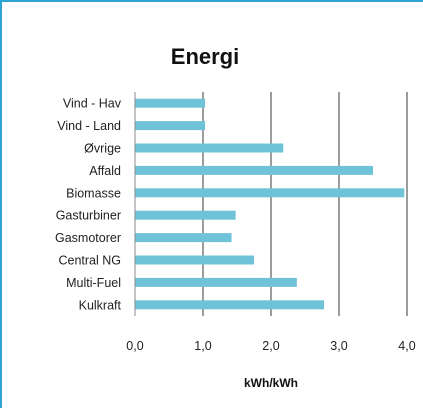 This screenshot has height=408, width=423. I want to click on x-tick-label: 0,0, so click(134, 346).